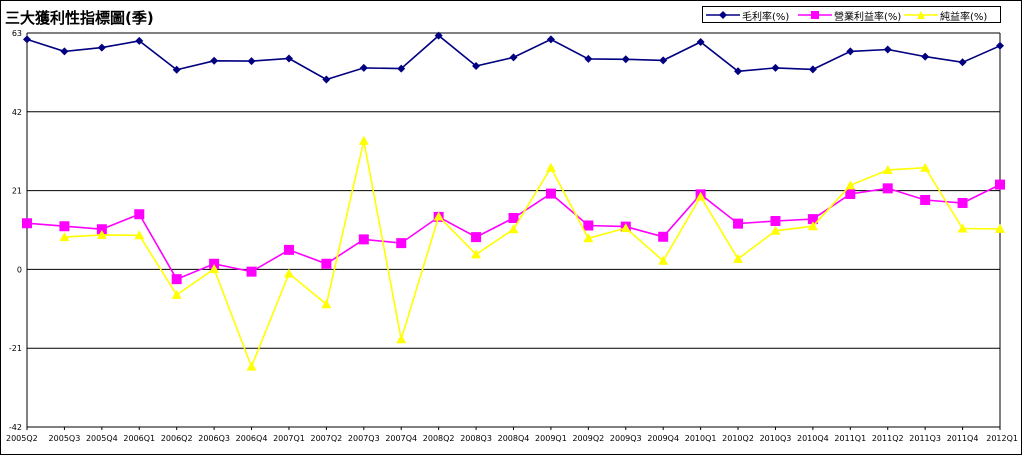  I want to click on x-tick-label: 2006Q1, so click(139, 438).